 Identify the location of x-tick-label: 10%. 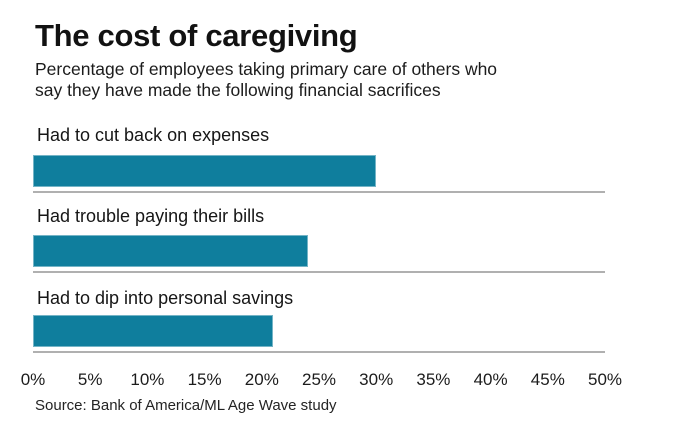
(147, 379).